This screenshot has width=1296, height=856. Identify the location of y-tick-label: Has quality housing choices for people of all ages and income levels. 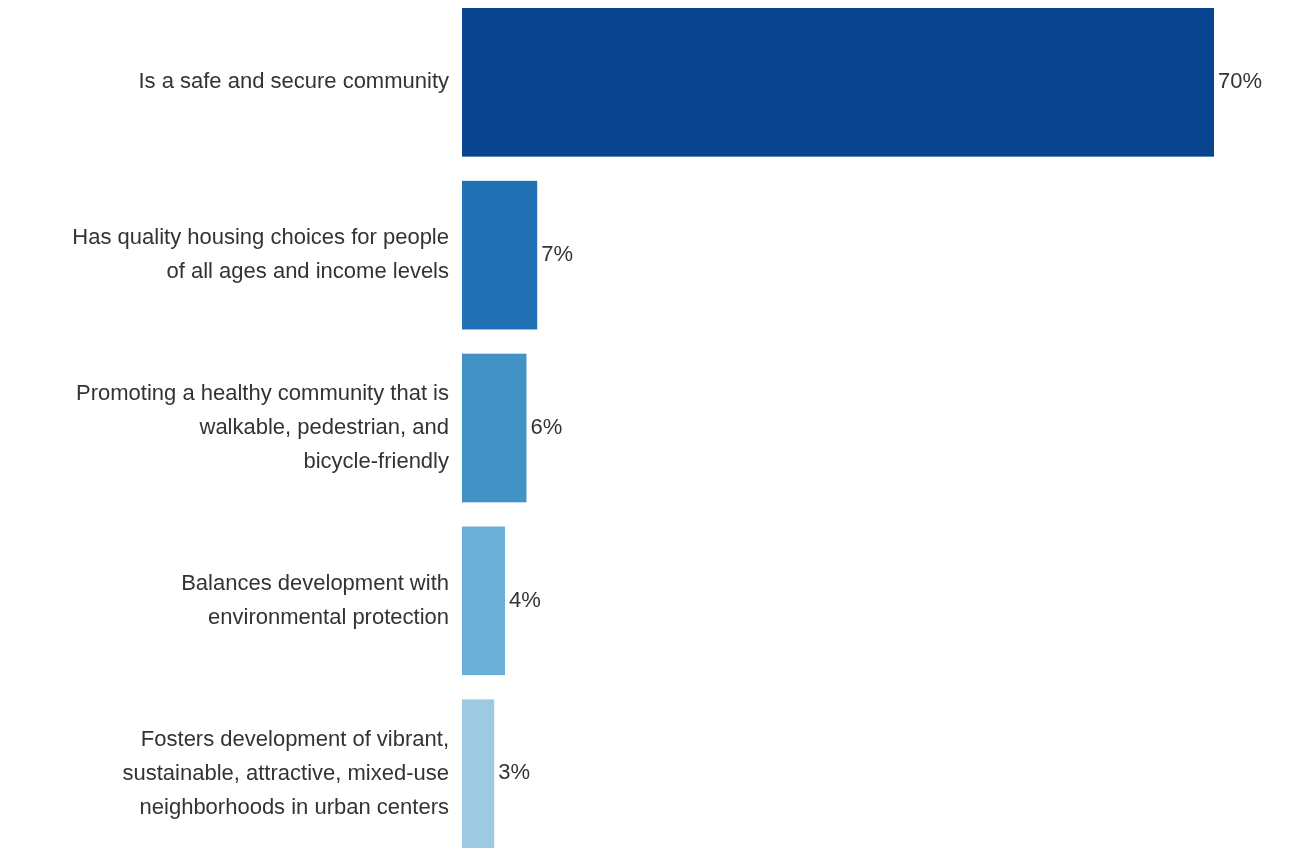
(260, 253).